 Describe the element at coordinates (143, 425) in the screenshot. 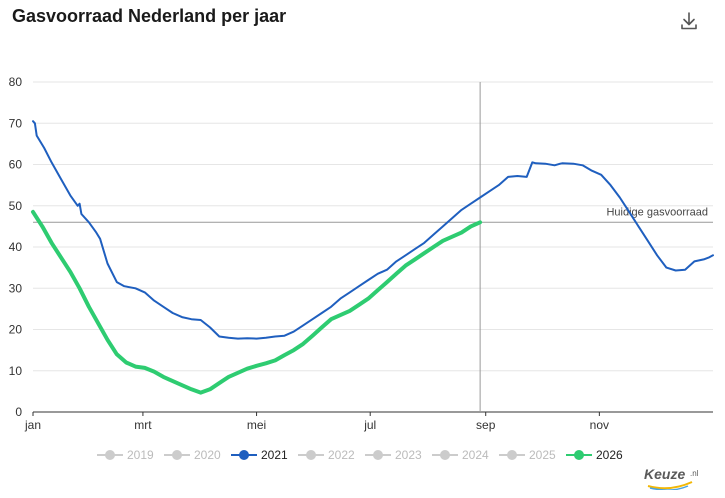

I see `x-tick-label: mrt` at that location.